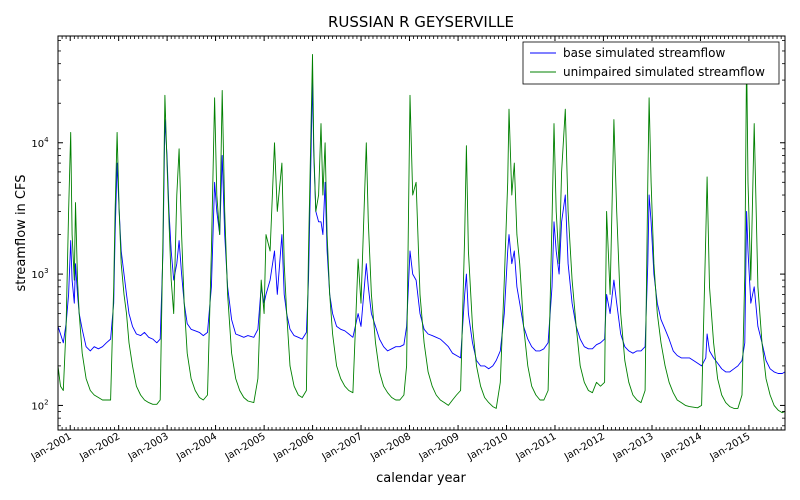 This screenshot has width=800, height=500. I want to click on legend-box, so click(651, 63).